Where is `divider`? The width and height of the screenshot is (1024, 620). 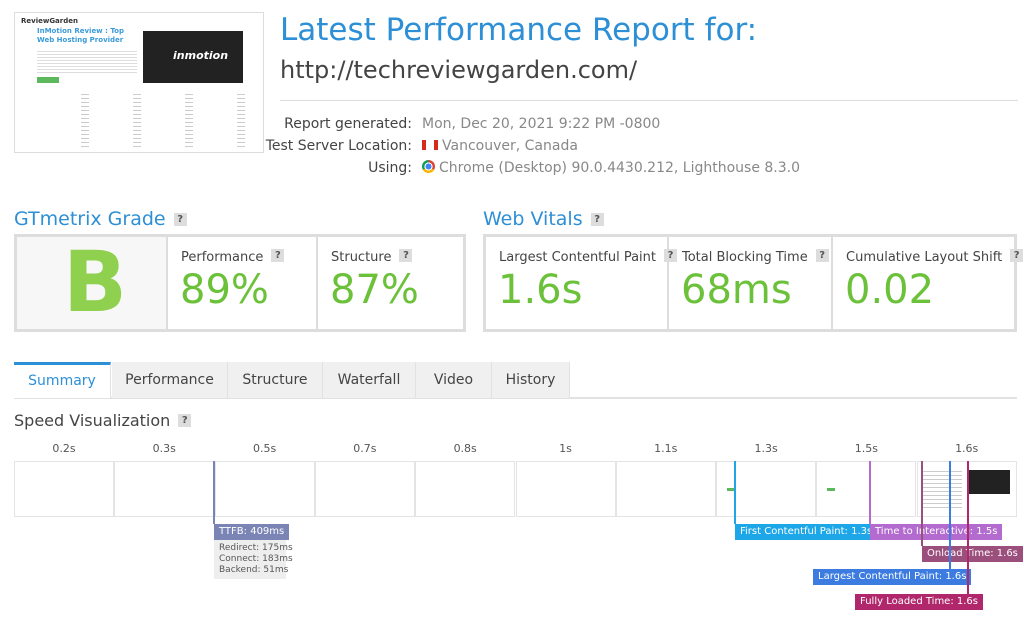
divider is located at coordinates (649, 100).